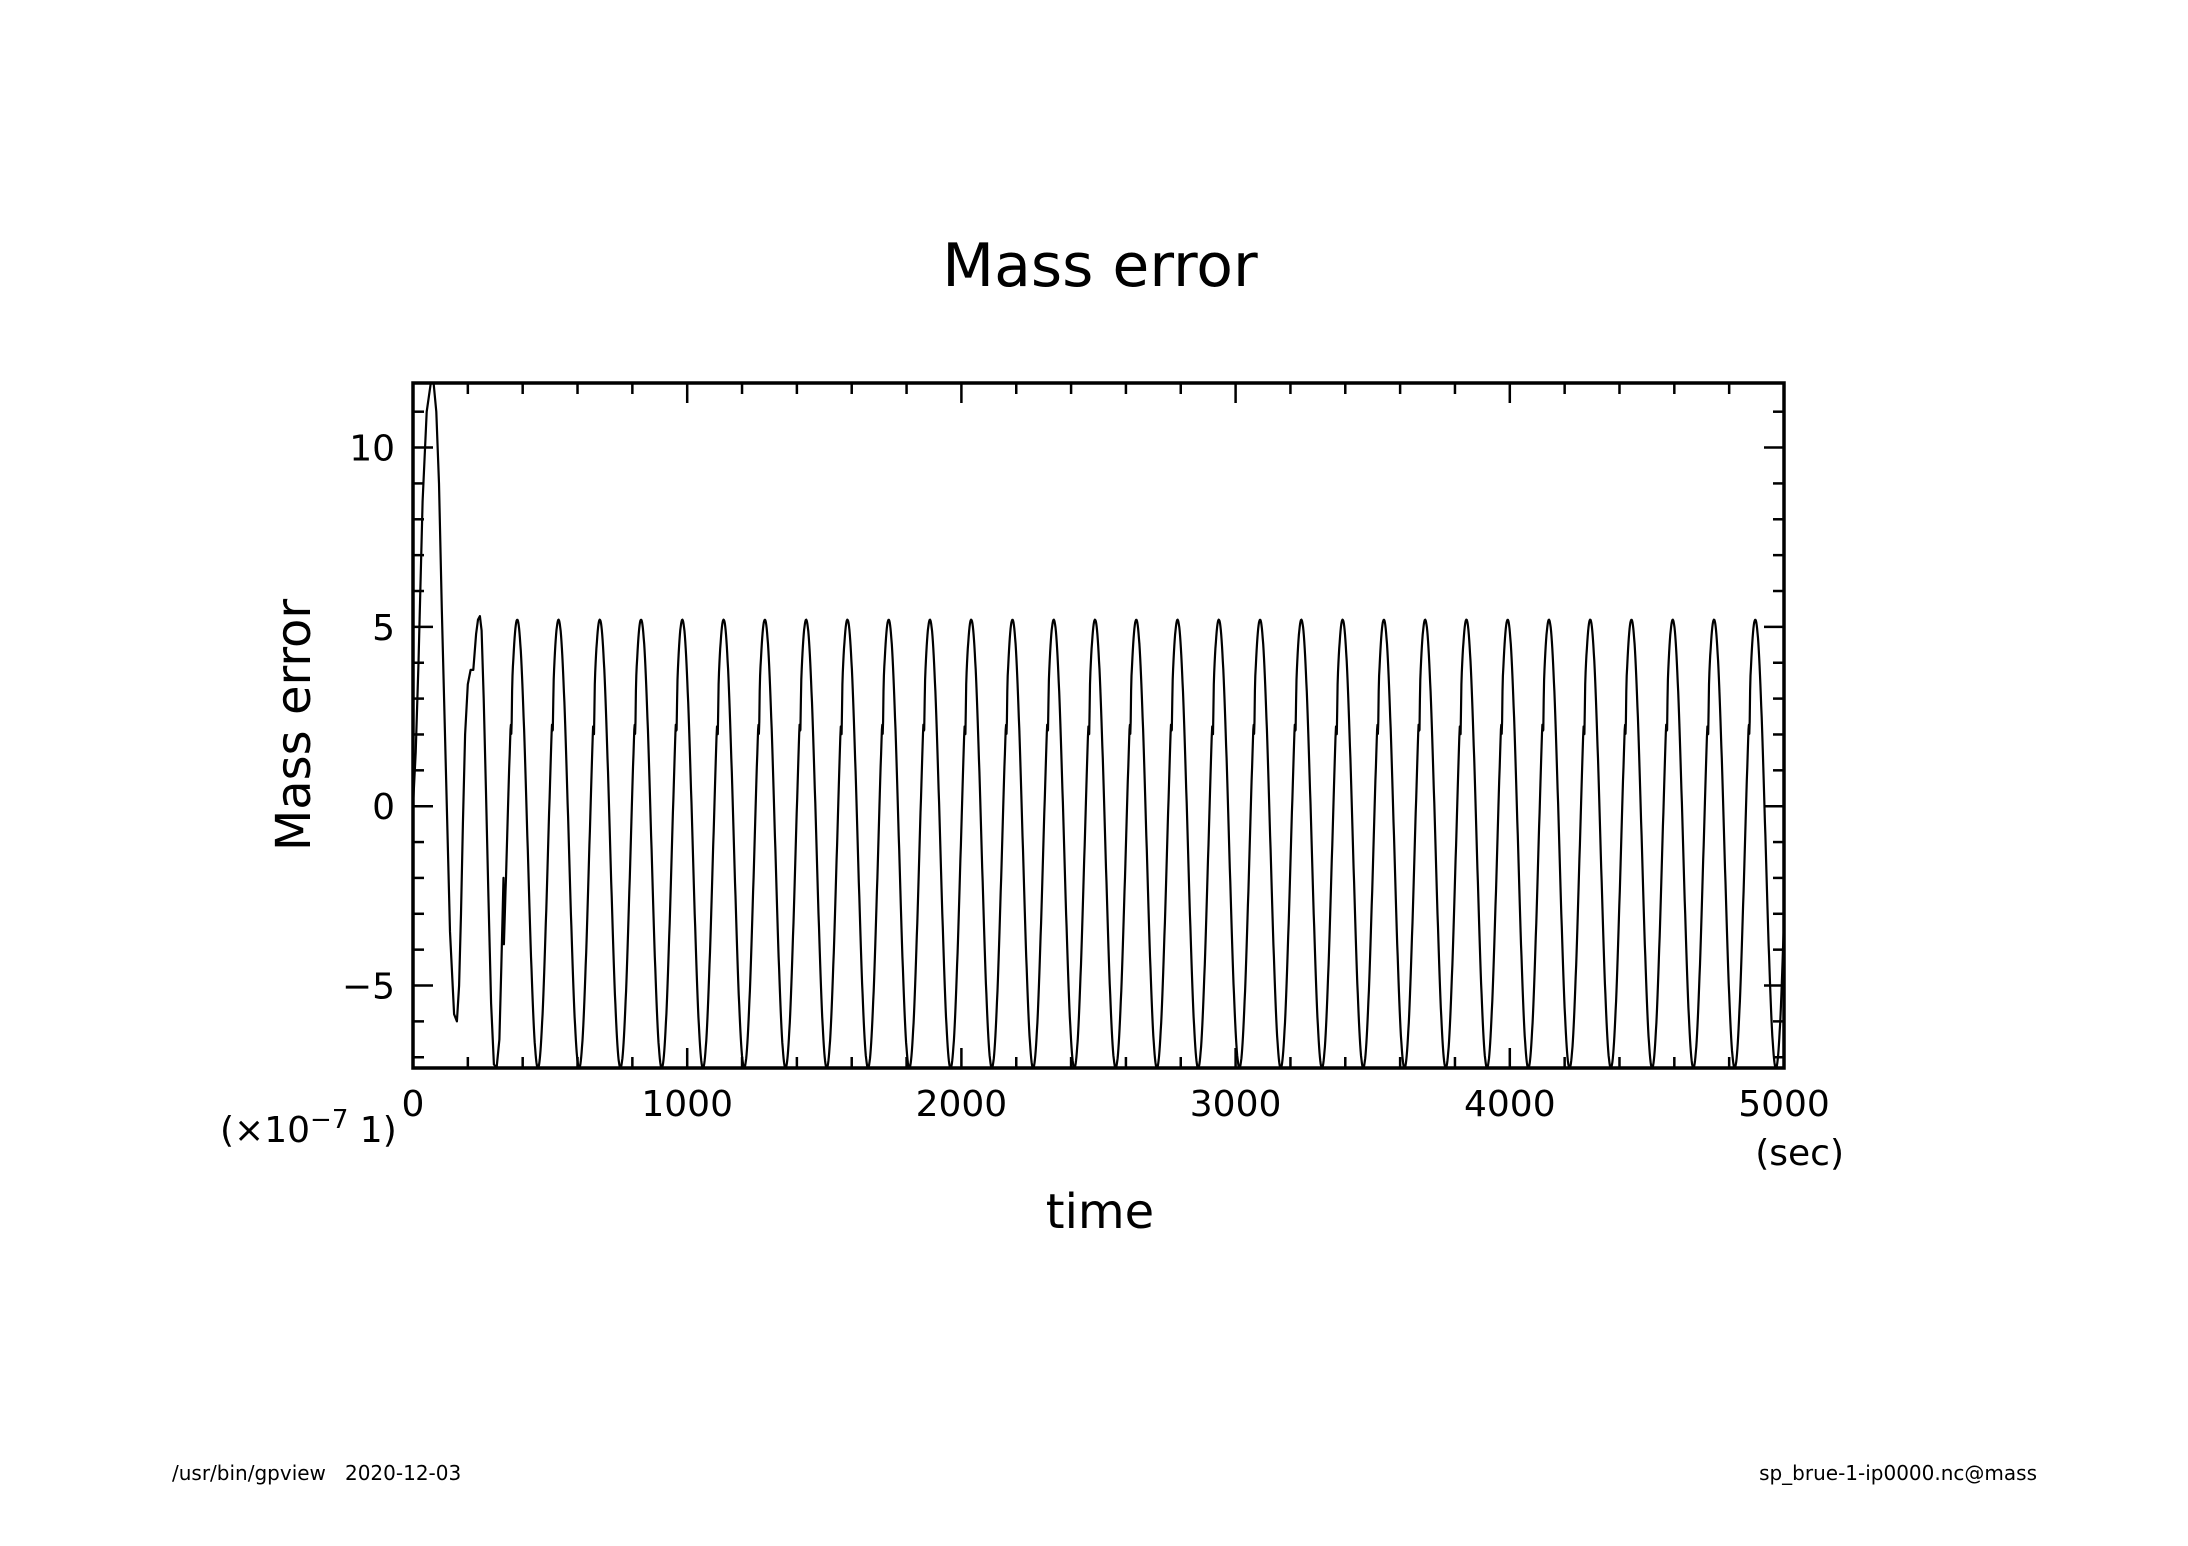 This screenshot has height=1546, width=2188. I want to click on footer-right-text: sp_brue-1-ip0000.nc@mass, so click(1898, 1473).